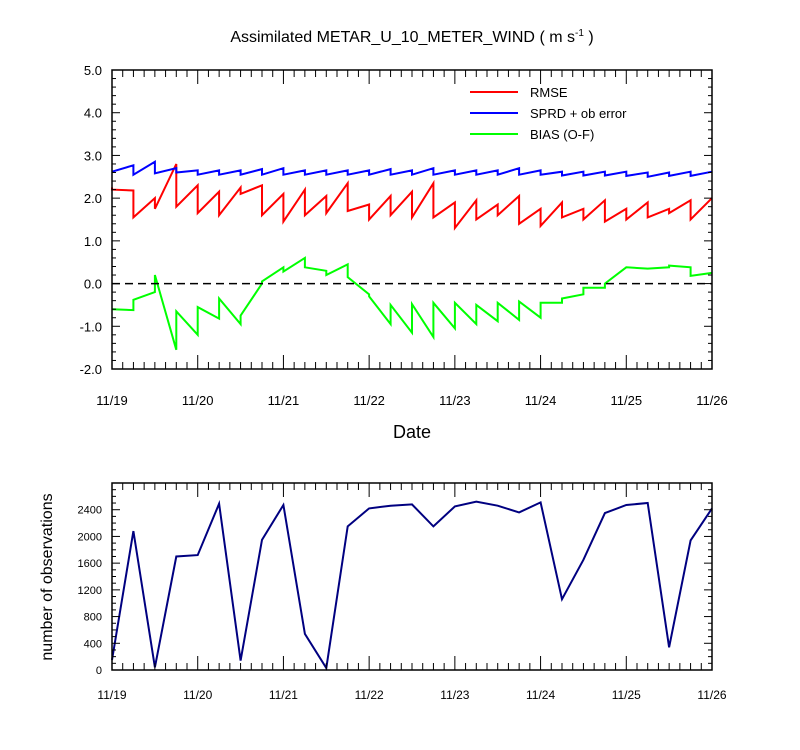  What do you see at coordinates (412, 169) in the screenshot?
I see `series-line-sprd-ob-error` at bounding box center [412, 169].